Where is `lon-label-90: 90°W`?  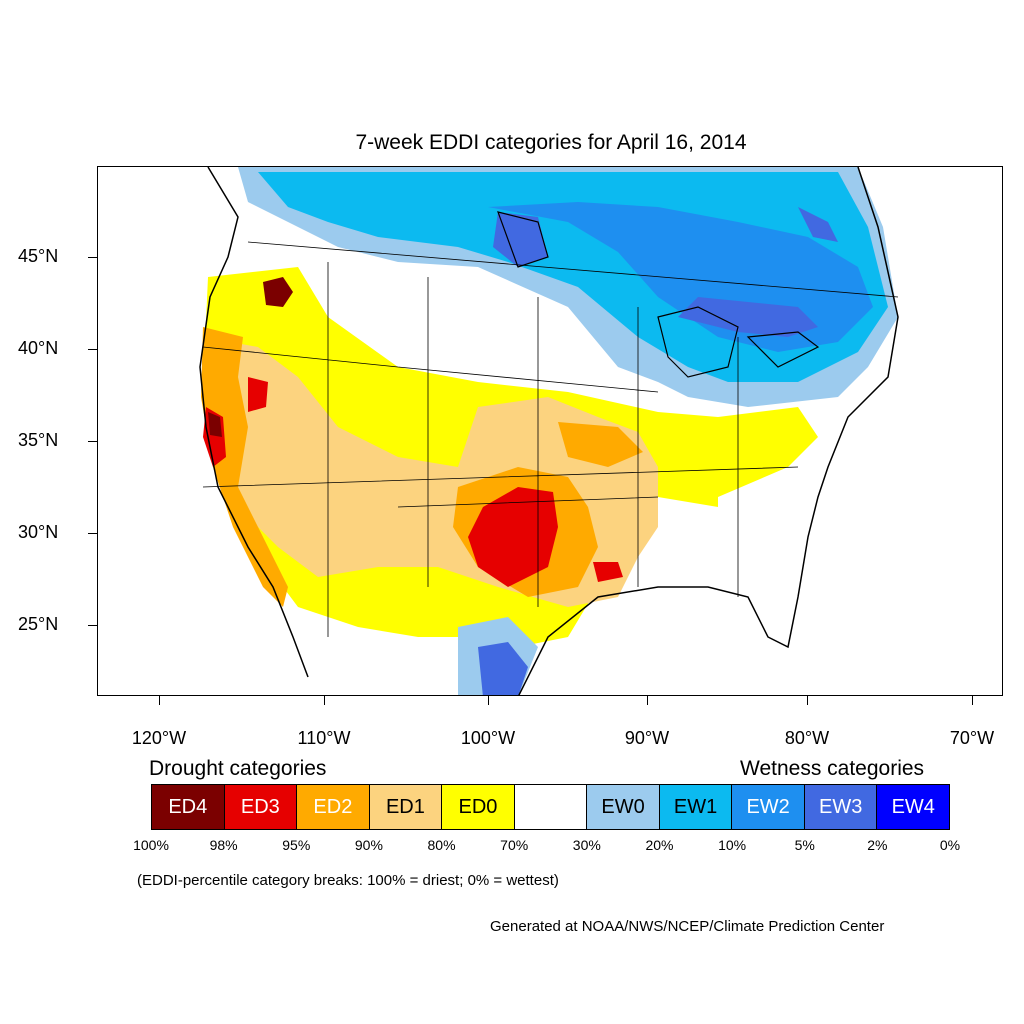 lon-label-90: 90°W is located at coordinates (647, 738).